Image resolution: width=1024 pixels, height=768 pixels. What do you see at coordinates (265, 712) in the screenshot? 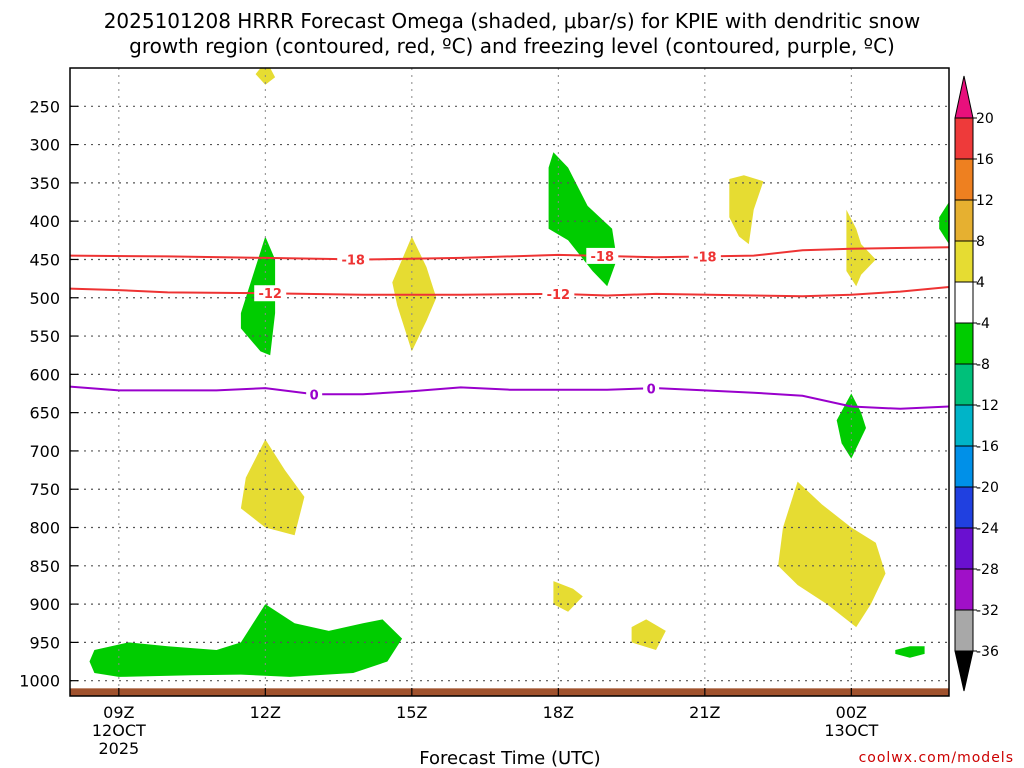
I see `x-tick-label-12Z-1: 12Z` at bounding box center [265, 712].